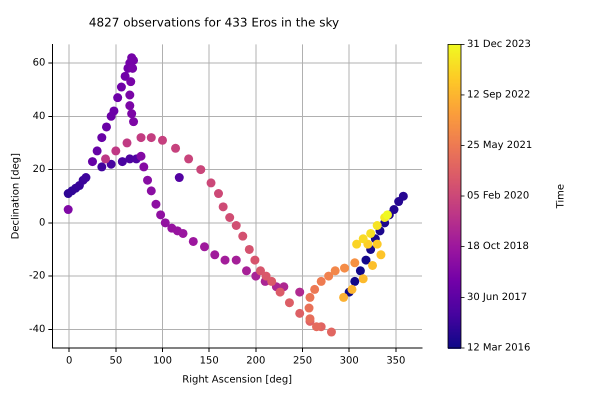  I want to click on x-tick-label: 0, so click(69, 361).